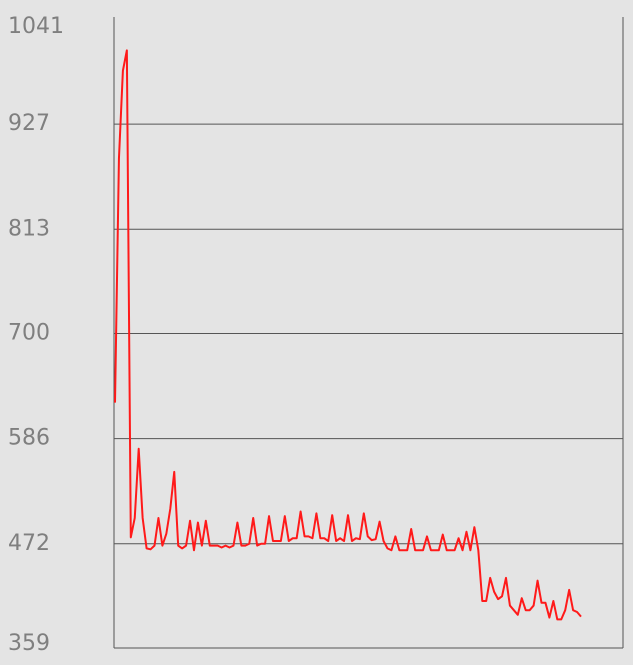 This screenshot has height=665, width=633. What do you see at coordinates (29, 643) in the screenshot?
I see `y-tick-label: 359` at bounding box center [29, 643].